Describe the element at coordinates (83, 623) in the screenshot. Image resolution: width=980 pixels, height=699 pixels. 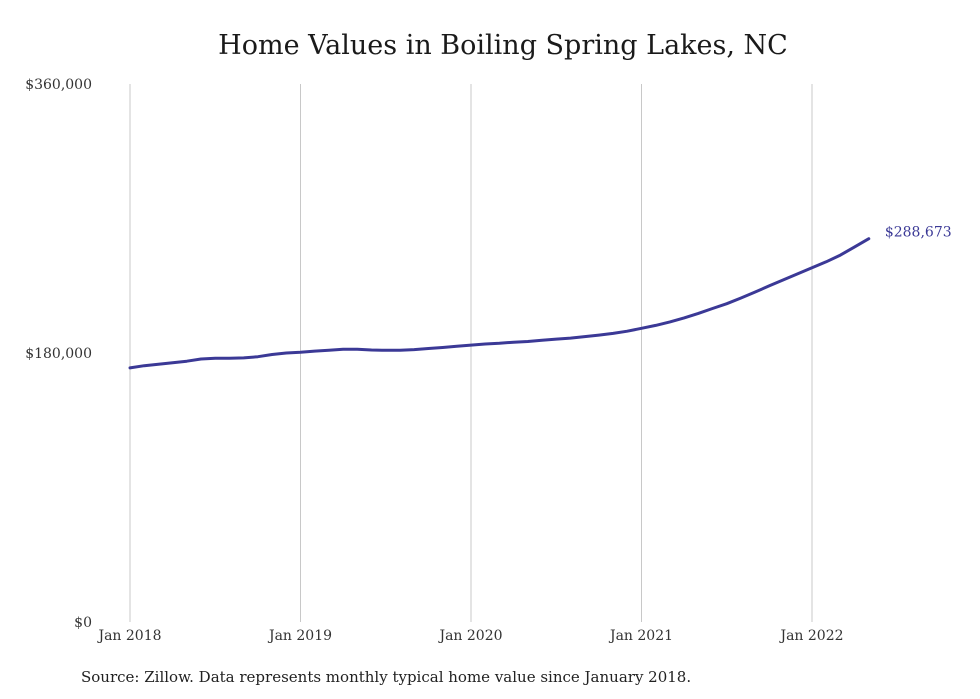
I see `y-tick-label: $0` at that location.